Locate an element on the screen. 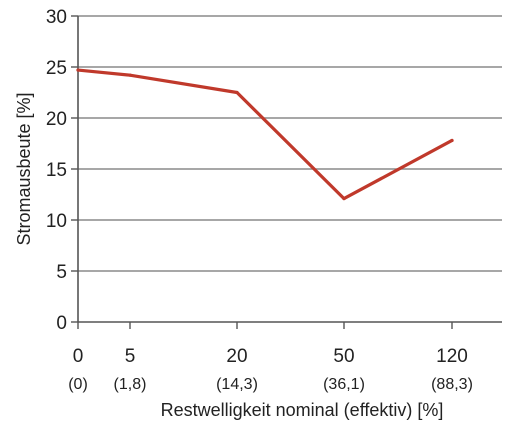  x-tick-label-120: 120 is located at coordinates (452, 356).